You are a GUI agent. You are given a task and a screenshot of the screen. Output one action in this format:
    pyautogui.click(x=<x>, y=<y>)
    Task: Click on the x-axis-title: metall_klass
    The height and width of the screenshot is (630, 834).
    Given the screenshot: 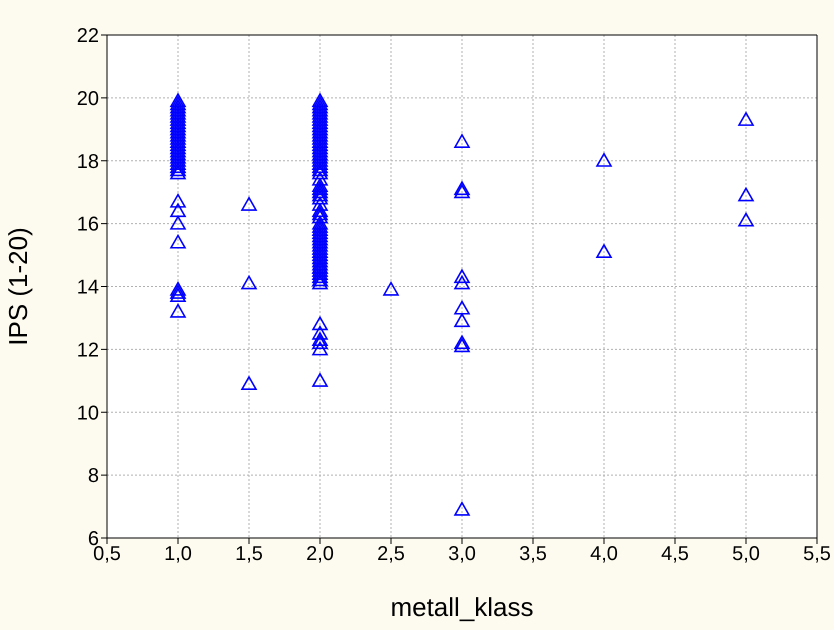 What is the action you would take?
    pyautogui.click(x=462, y=607)
    